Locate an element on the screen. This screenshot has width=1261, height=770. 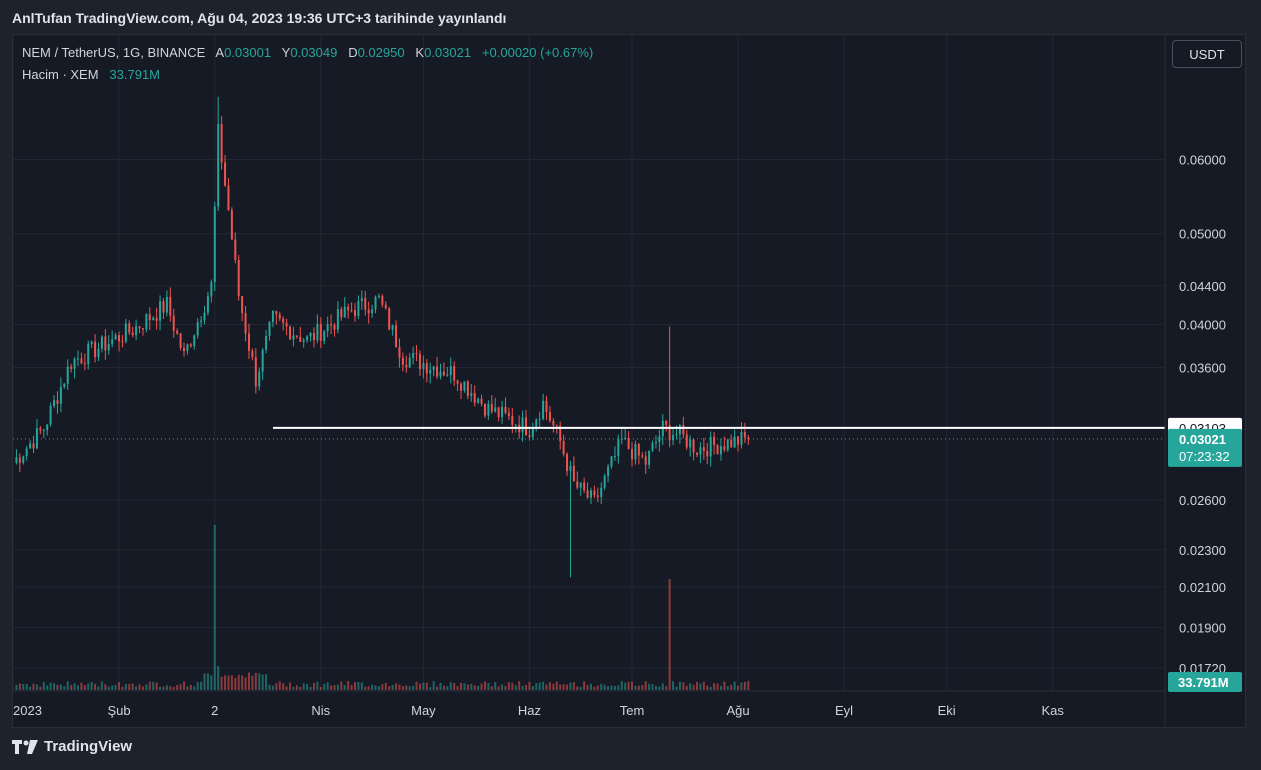
currency-button: USDT is located at coordinates (1207, 54).